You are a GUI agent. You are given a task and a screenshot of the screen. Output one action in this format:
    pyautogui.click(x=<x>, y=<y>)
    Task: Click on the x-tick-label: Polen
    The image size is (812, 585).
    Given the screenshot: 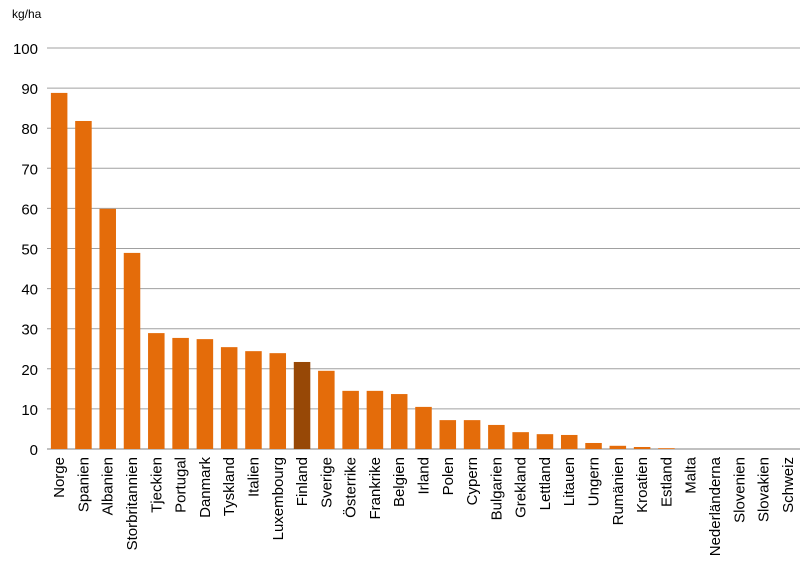 What is the action you would take?
    pyautogui.click(x=448, y=476)
    